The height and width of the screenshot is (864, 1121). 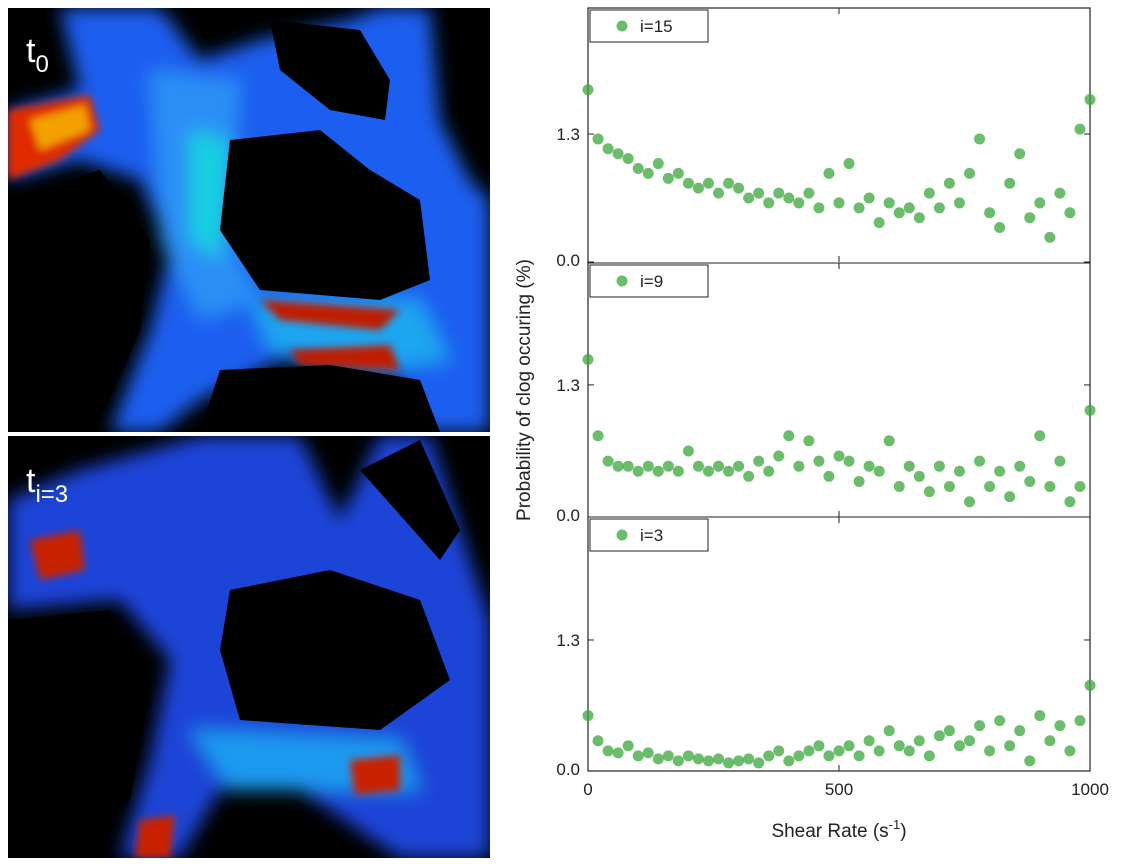 What do you see at coordinates (51, 494) in the screenshot?
I see `image-label-sub: i=3` at bounding box center [51, 494].